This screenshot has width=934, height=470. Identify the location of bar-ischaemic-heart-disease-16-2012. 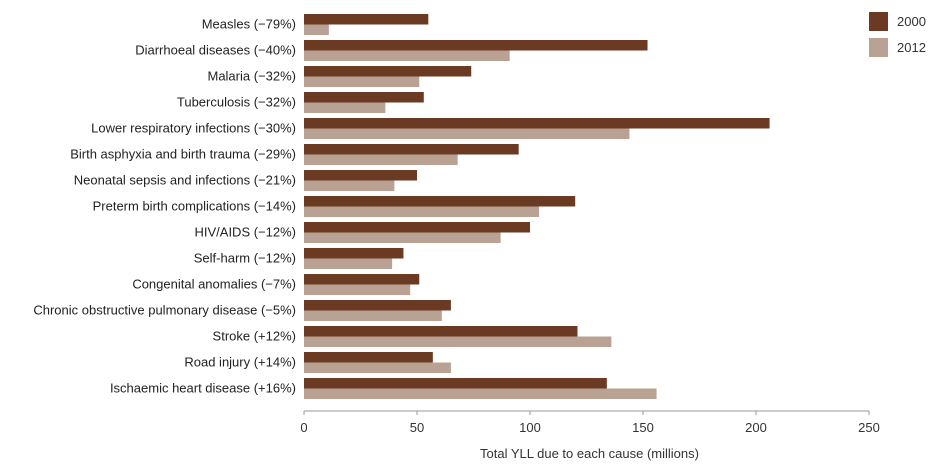
(480, 393).